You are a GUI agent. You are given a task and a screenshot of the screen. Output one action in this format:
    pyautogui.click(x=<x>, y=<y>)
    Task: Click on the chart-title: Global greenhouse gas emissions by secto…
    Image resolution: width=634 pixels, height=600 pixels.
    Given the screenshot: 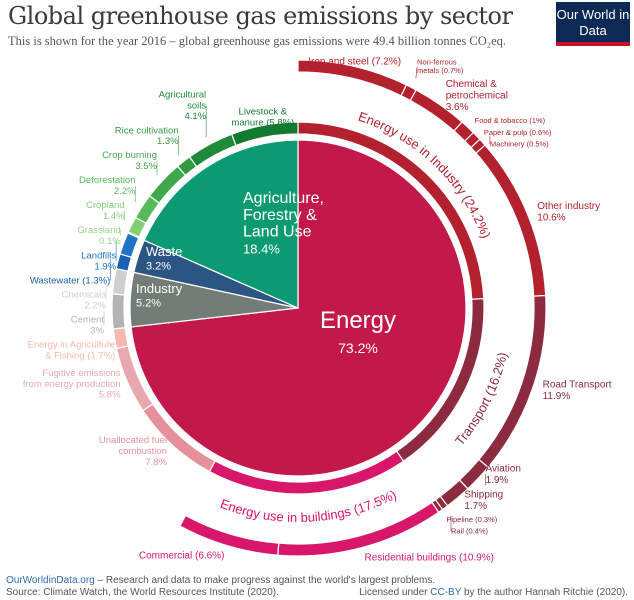 What is the action you would take?
    pyautogui.click(x=260, y=16)
    